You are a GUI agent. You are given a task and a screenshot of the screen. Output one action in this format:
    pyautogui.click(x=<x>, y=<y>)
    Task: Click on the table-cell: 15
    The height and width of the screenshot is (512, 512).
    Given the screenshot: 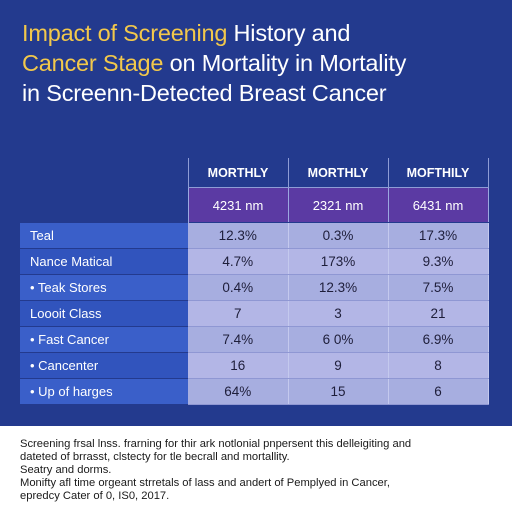 What is the action you would take?
    pyautogui.click(x=338, y=391)
    